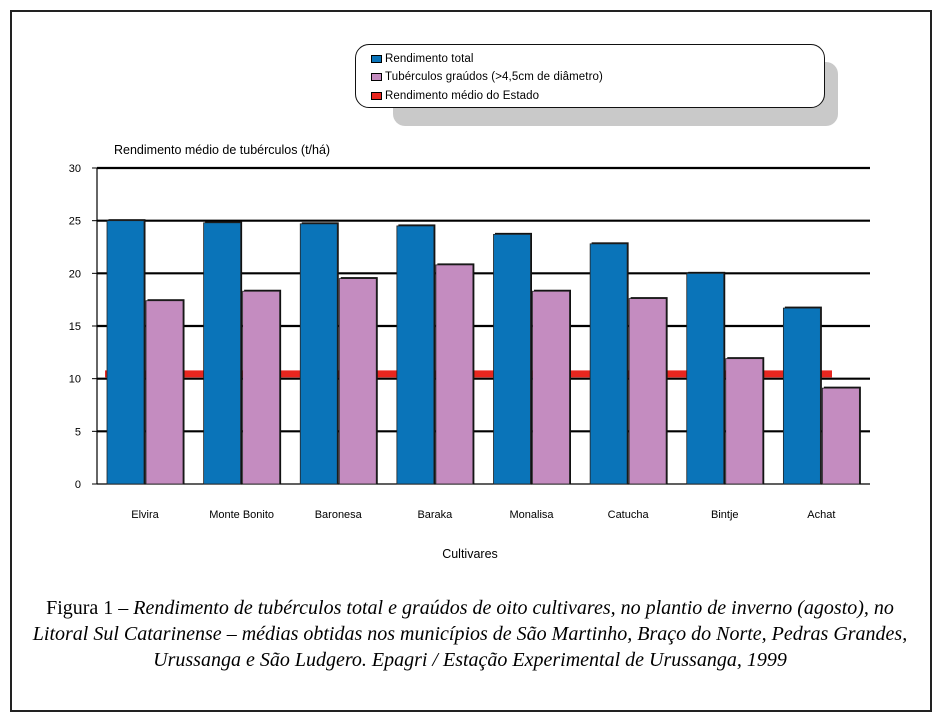 The height and width of the screenshot is (720, 943). What do you see at coordinates (78, 432) in the screenshot?
I see `y-tick-label: 5` at bounding box center [78, 432].